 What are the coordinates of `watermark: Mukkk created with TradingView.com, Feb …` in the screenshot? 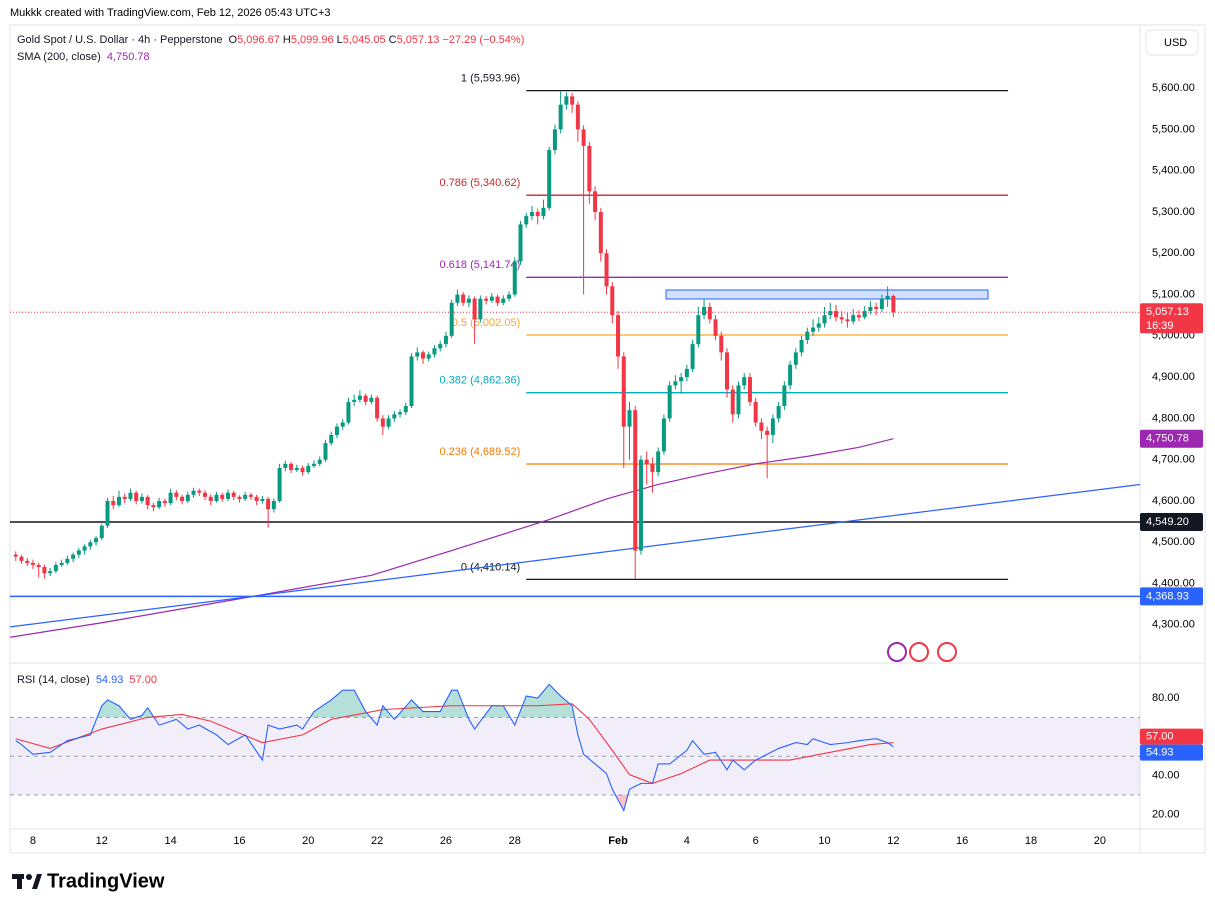 It's located at (170, 13).